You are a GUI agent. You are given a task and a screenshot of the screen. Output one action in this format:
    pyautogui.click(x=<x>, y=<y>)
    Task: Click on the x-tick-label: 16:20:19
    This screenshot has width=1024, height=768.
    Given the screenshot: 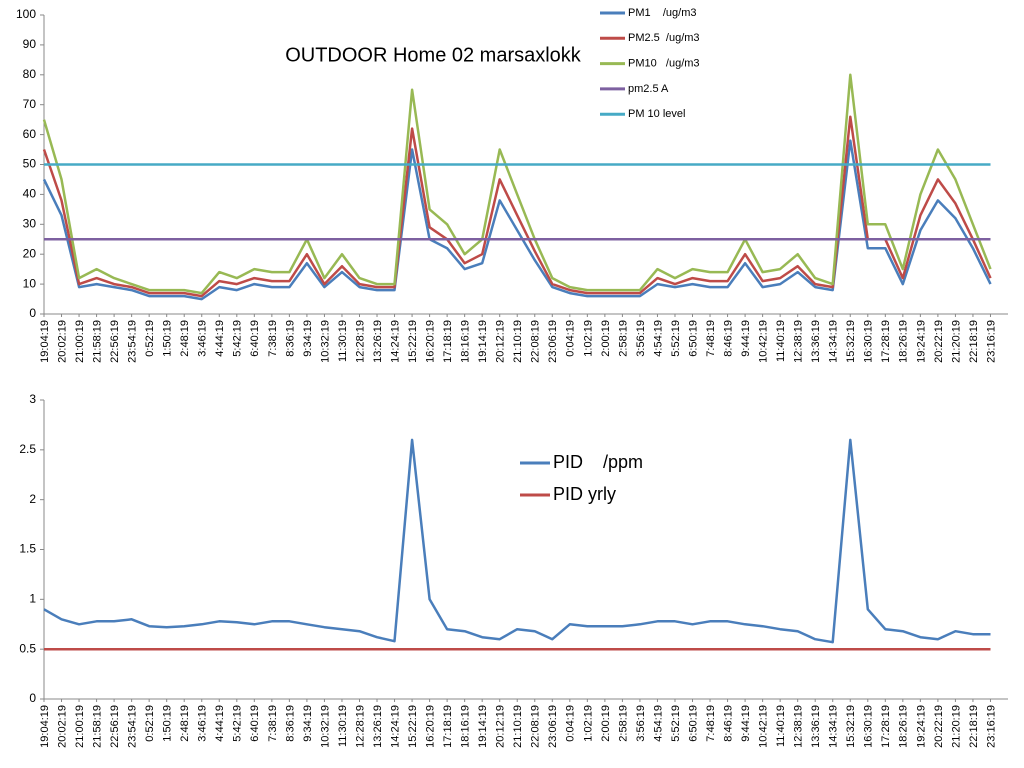 What is the action you would take?
    pyautogui.click(x=431, y=726)
    